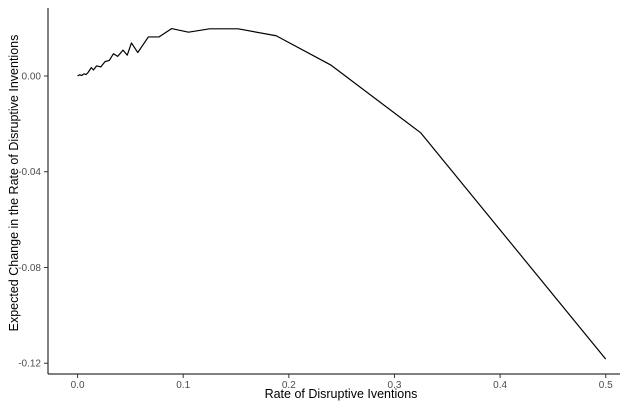 This screenshot has height=403, width=622. Describe the element at coordinates (341, 394) in the screenshot. I see `x-axis-title: Rate of Disruptive Iventions` at that location.